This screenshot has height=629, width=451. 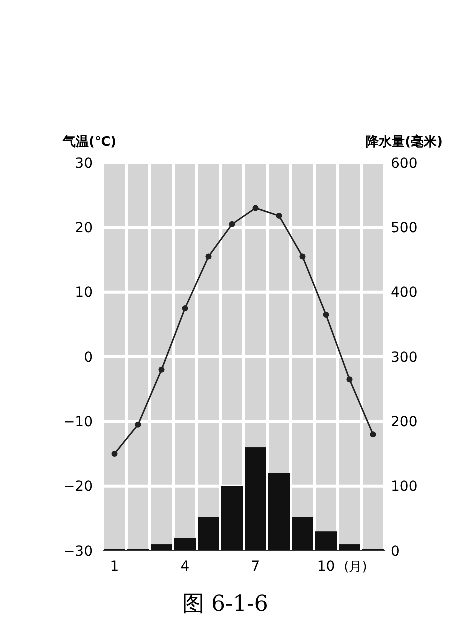 I want to click on x-tick-label: 7, so click(x=255, y=567).